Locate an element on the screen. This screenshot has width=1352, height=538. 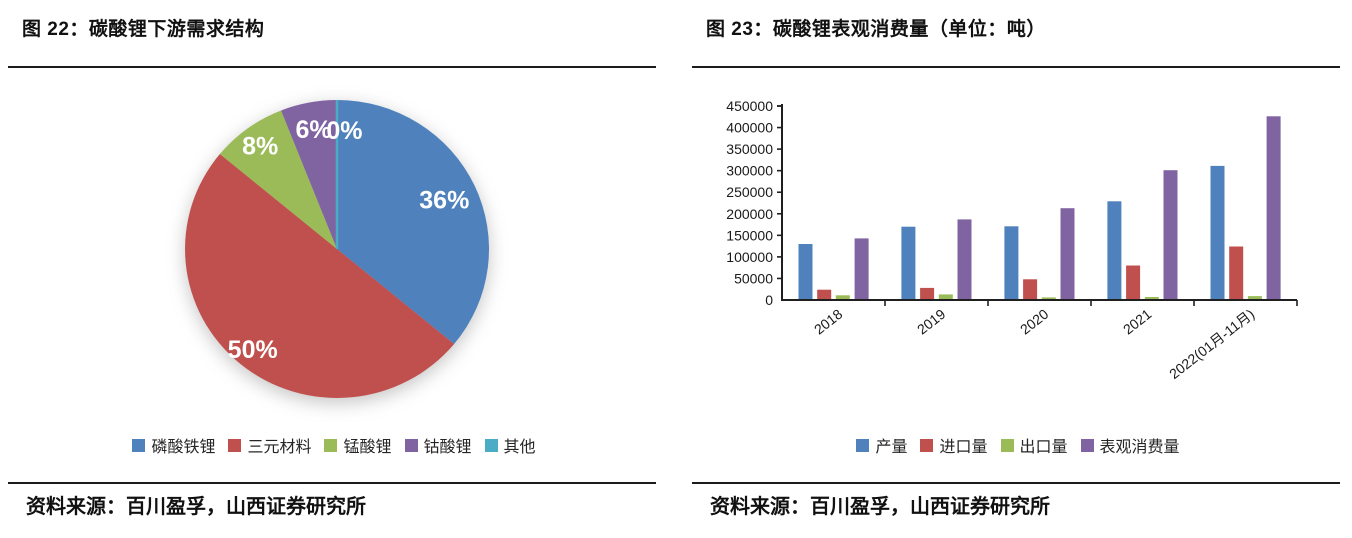
pie-legend-item-0: 磷酸铁锂 is located at coordinates (173, 445).